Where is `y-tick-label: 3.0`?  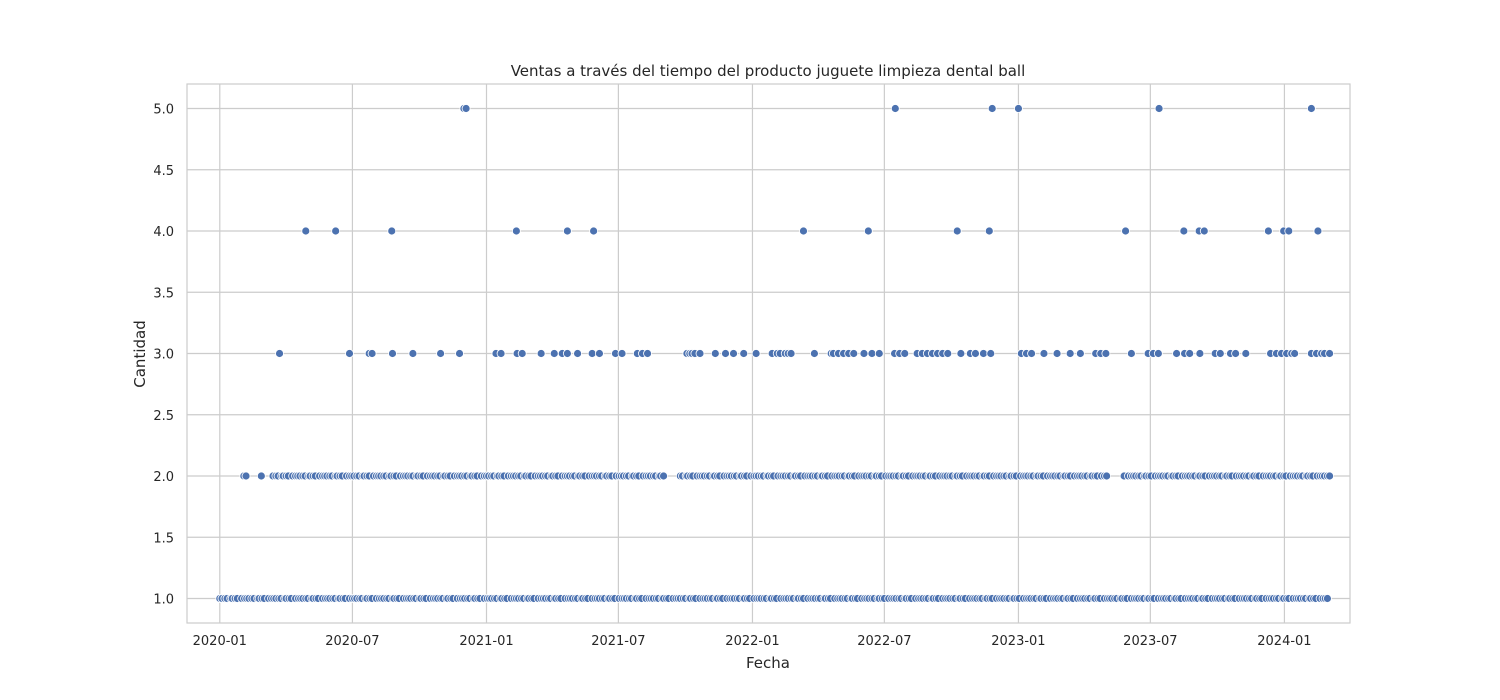
y-tick-label: 3.0 is located at coordinates (163, 355).